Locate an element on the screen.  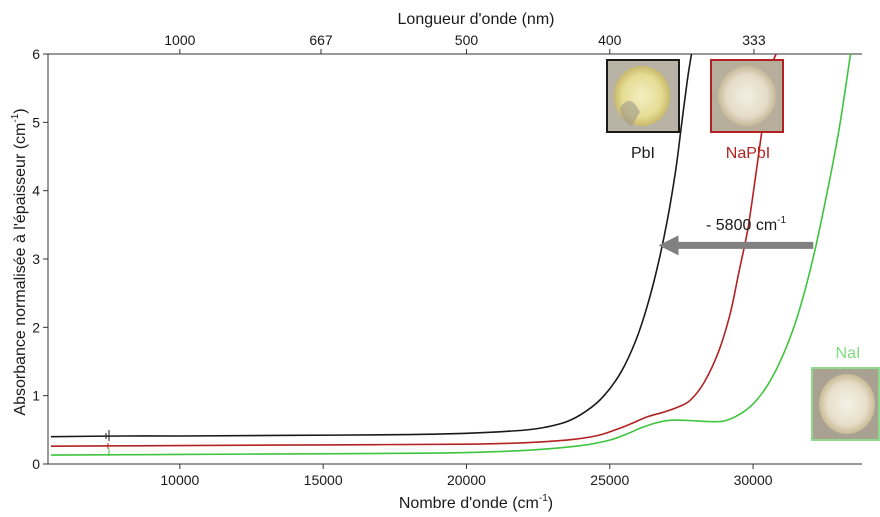
sample-pbi-label: PbI is located at coordinates (643, 153).